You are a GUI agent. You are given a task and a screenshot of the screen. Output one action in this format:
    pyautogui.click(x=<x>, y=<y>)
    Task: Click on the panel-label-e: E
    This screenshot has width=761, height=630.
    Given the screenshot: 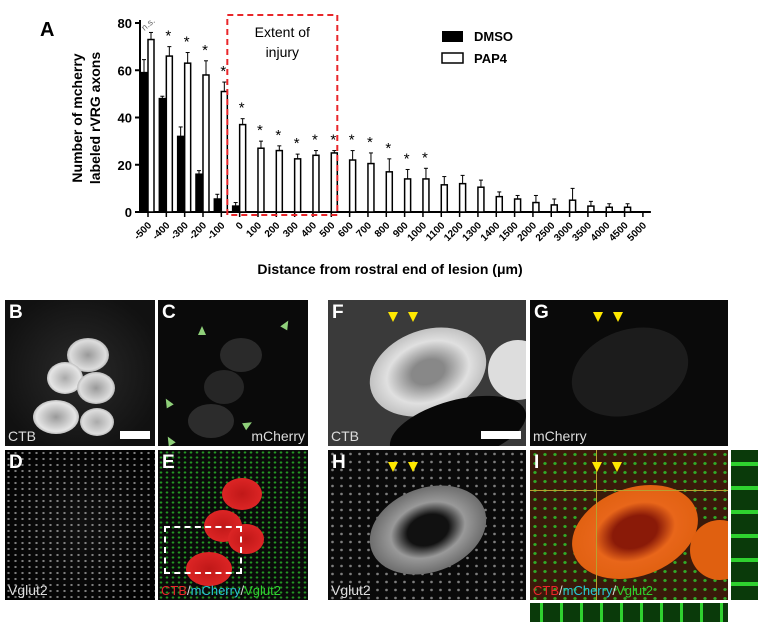 What is the action you would take?
    pyautogui.click(x=168, y=462)
    